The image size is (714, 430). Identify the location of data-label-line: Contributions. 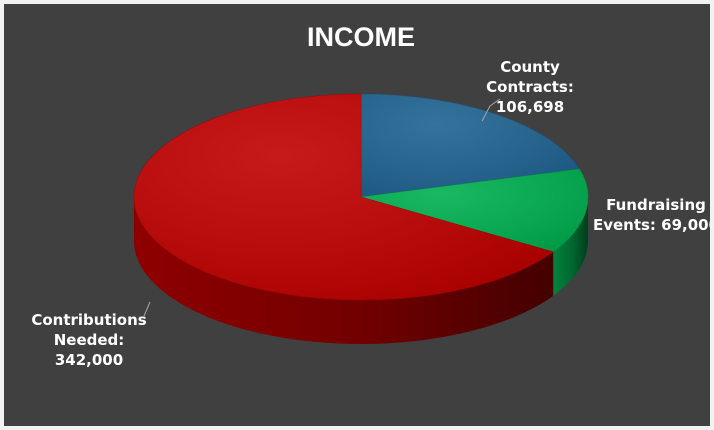
(88, 320).